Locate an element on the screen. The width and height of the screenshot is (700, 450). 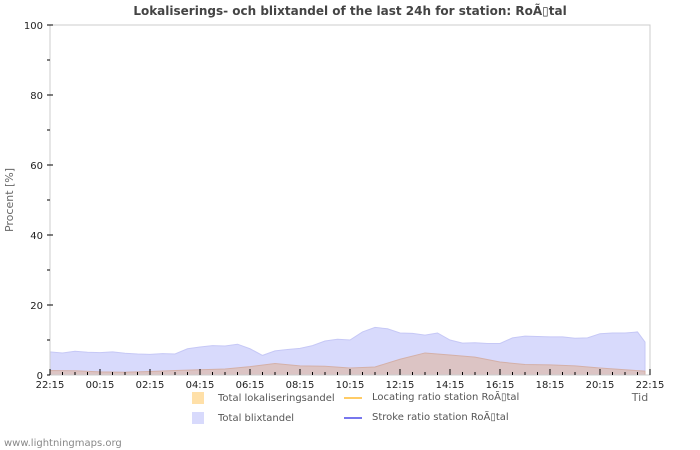
legend-item-total-blixtandel: Total blixtandel is located at coordinates (243, 418).